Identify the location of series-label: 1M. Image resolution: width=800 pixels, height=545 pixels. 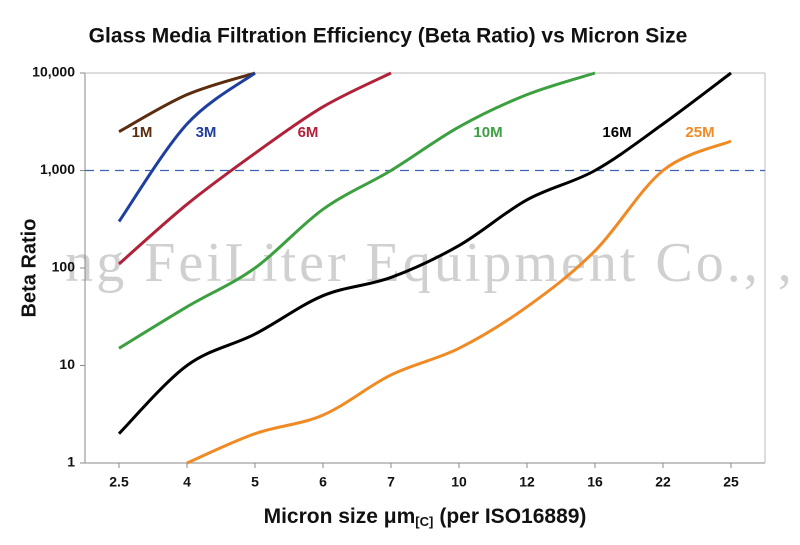
(142, 132).